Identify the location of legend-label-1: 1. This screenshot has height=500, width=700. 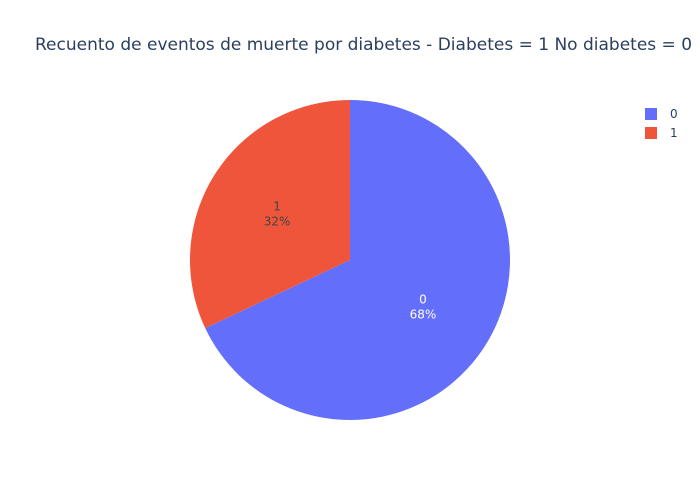
(674, 133).